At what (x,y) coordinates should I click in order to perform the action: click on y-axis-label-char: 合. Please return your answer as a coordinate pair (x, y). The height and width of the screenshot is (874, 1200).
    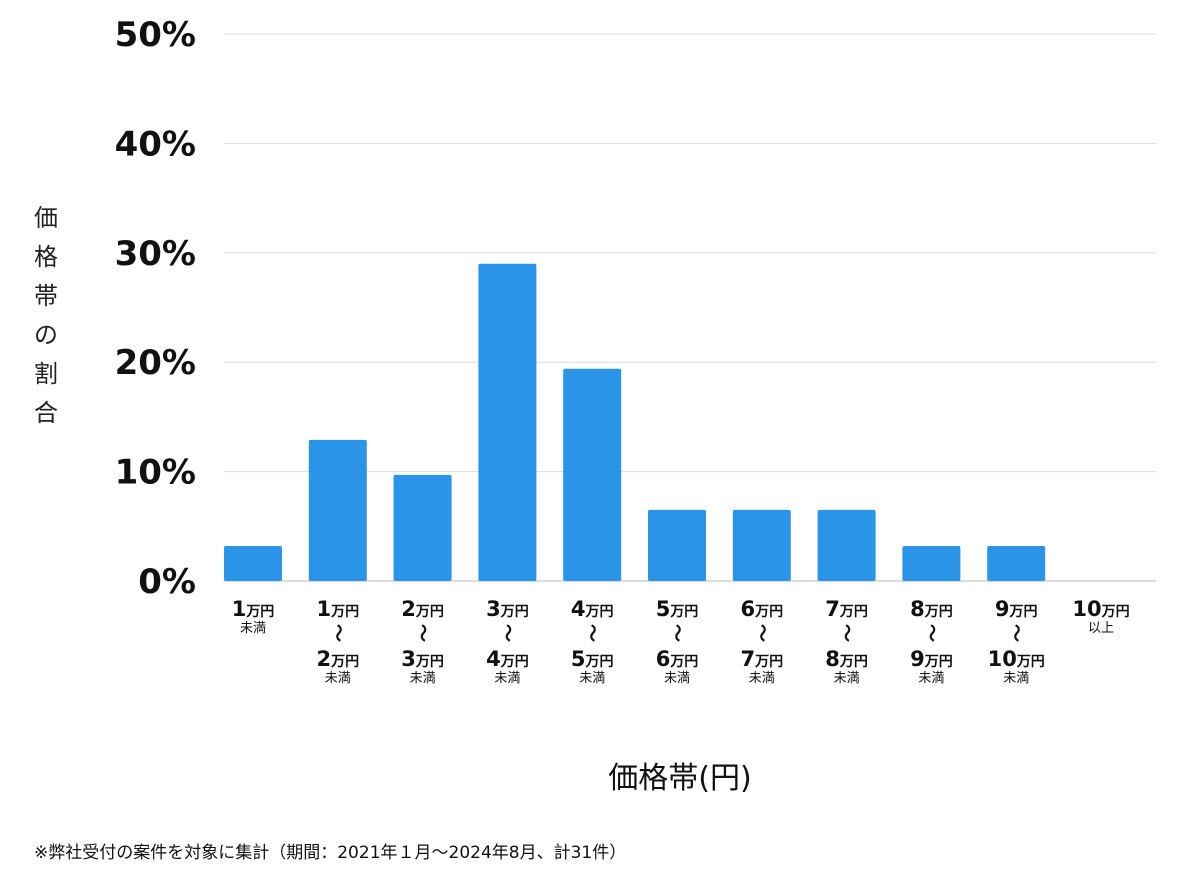
    Looking at the image, I should click on (46, 413).